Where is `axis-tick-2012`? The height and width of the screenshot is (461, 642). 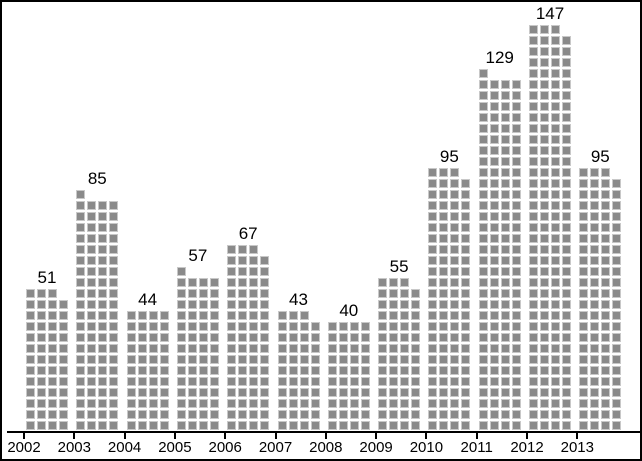 axis-tick-2012 is located at coordinates (527, 435).